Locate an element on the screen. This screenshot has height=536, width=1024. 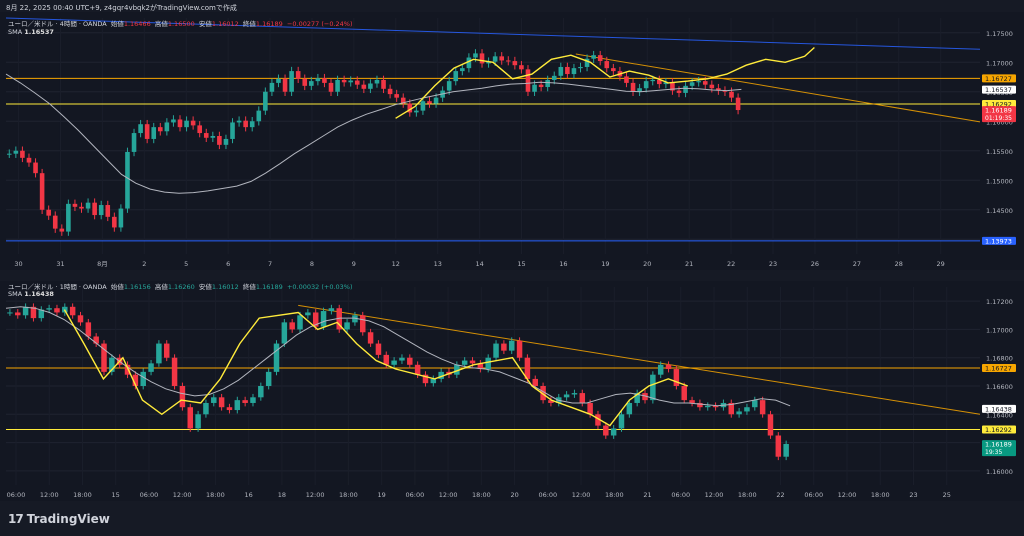
sma-line is located at coordinates (398, 356).